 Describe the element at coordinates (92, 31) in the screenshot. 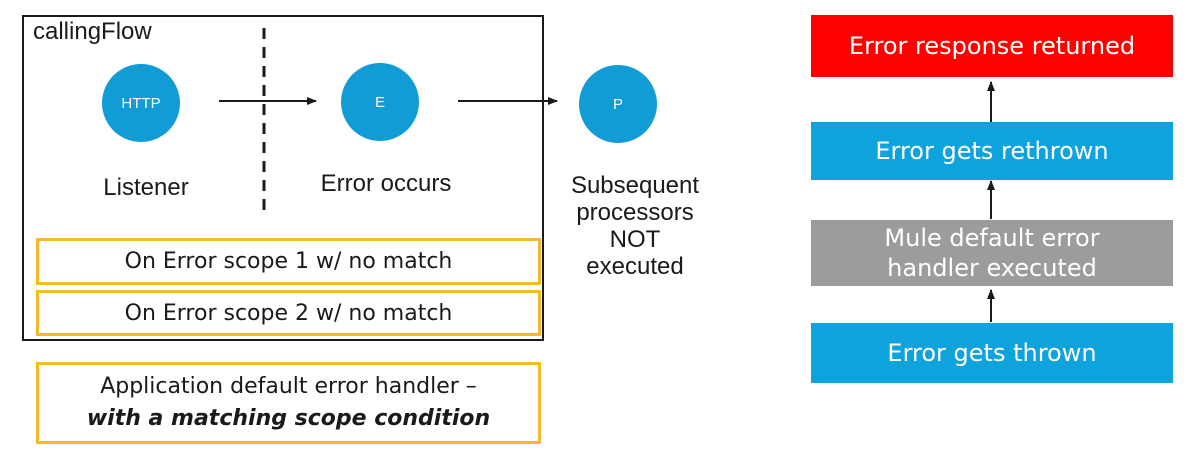

I see `flow-title: callingFlow` at that location.